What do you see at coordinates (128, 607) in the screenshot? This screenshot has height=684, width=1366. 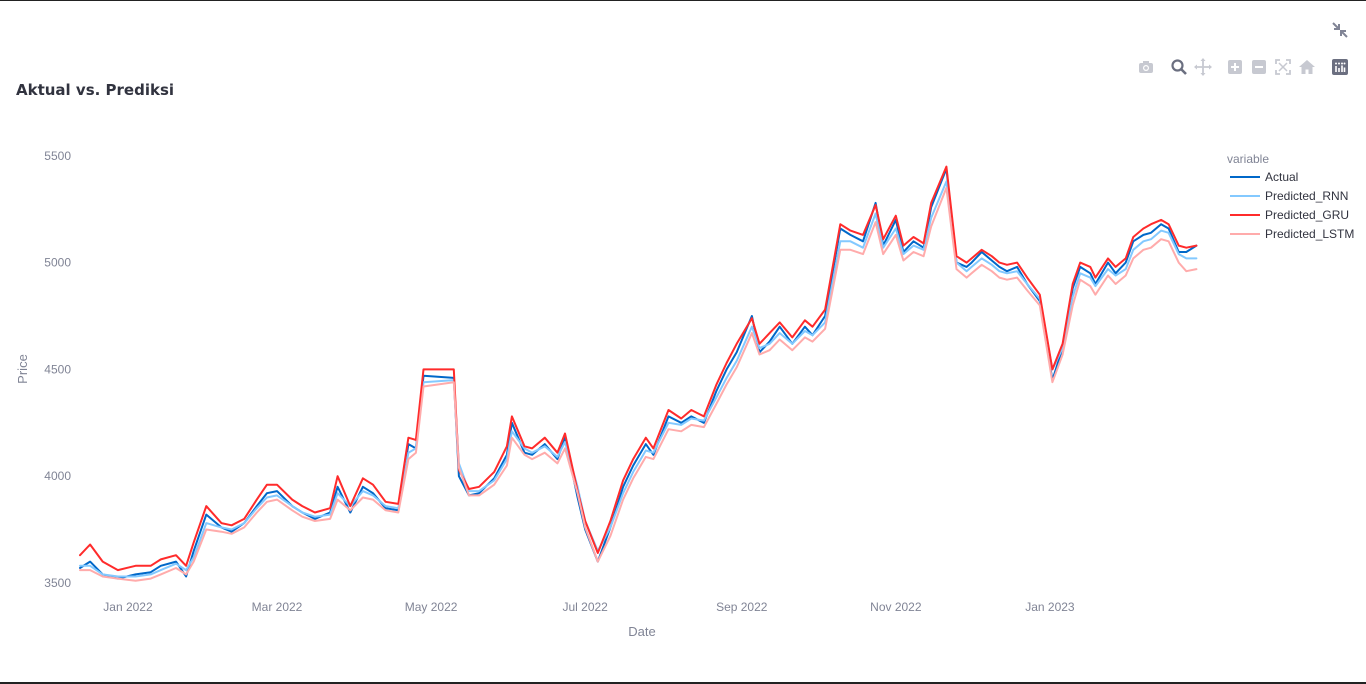 I see `x-tick-label: Jan 2022` at bounding box center [128, 607].